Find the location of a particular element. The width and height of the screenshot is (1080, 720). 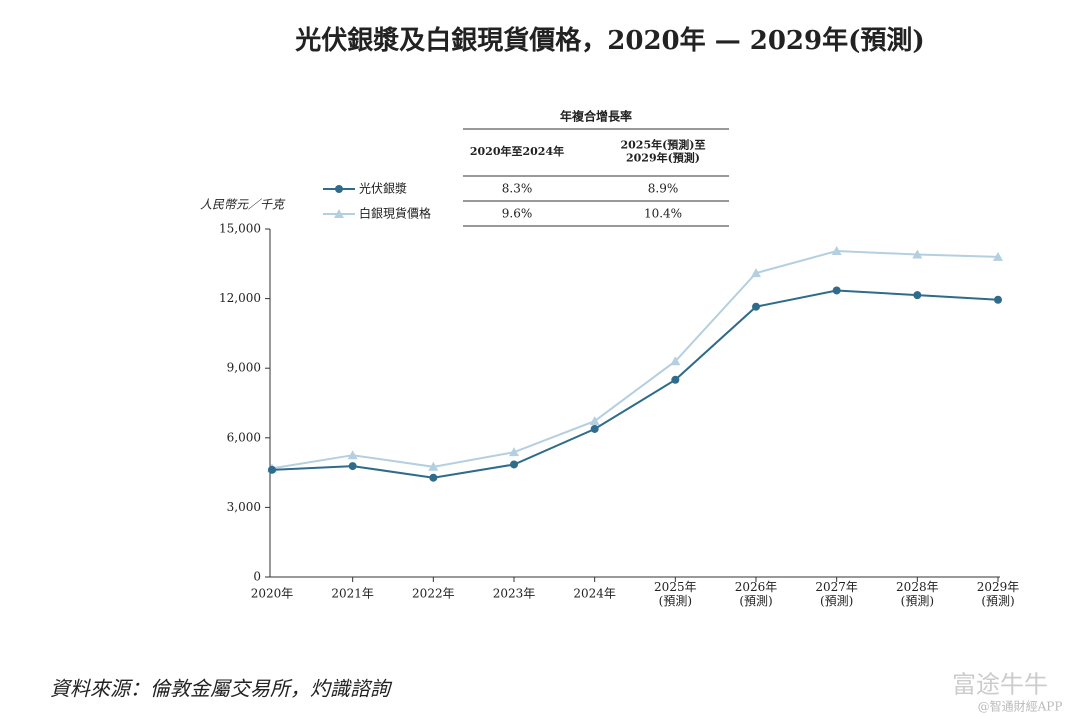

source: 資料來源：倫敦金屬交易所，灼識諮詢 is located at coordinates (221, 689).